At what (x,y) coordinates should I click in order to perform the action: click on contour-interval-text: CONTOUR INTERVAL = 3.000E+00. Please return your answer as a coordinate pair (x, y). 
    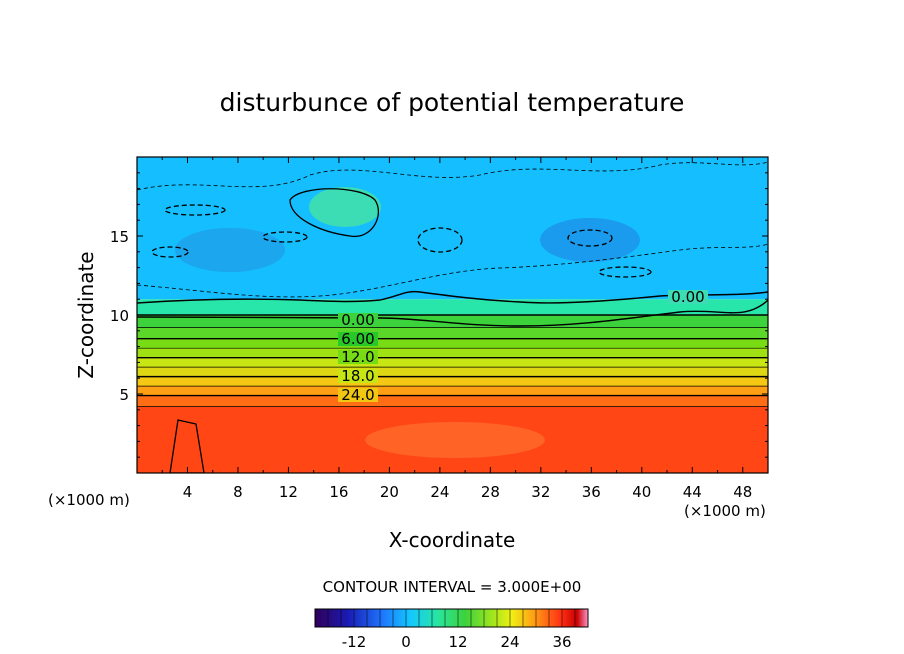
    Looking at the image, I should click on (452, 587).